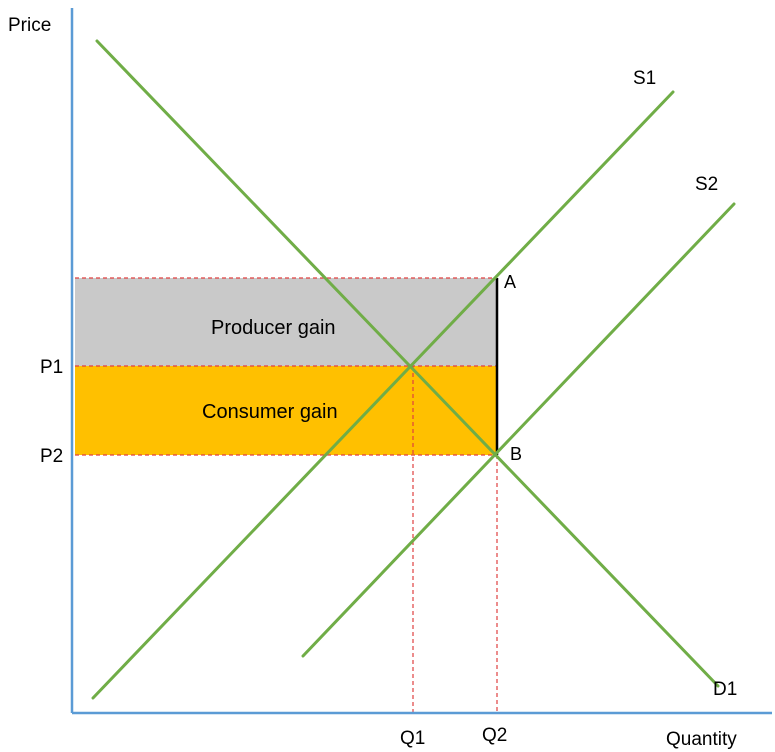 The image size is (775, 752). I want to click on consumer-gain-area, so click(286, 410).